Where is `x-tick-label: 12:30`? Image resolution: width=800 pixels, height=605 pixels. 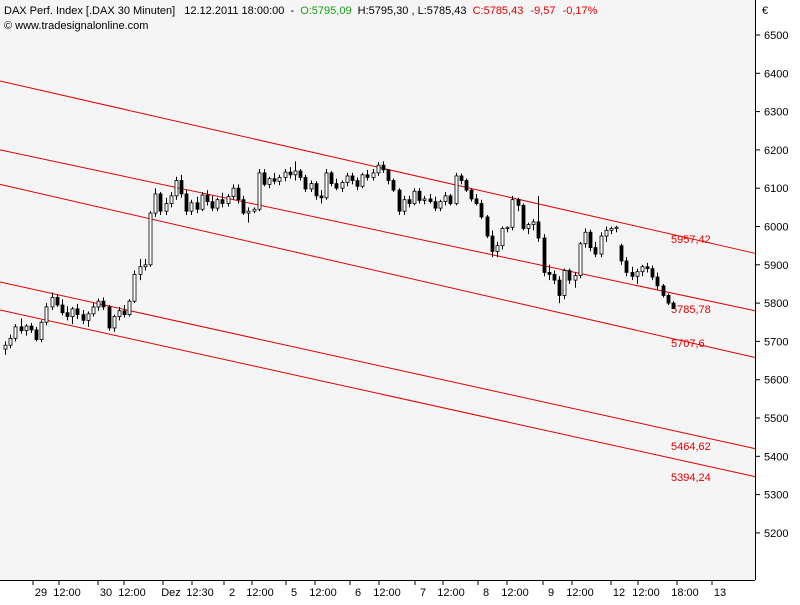 x-tick-label: 12:30 is located at coordinates (200, 593).